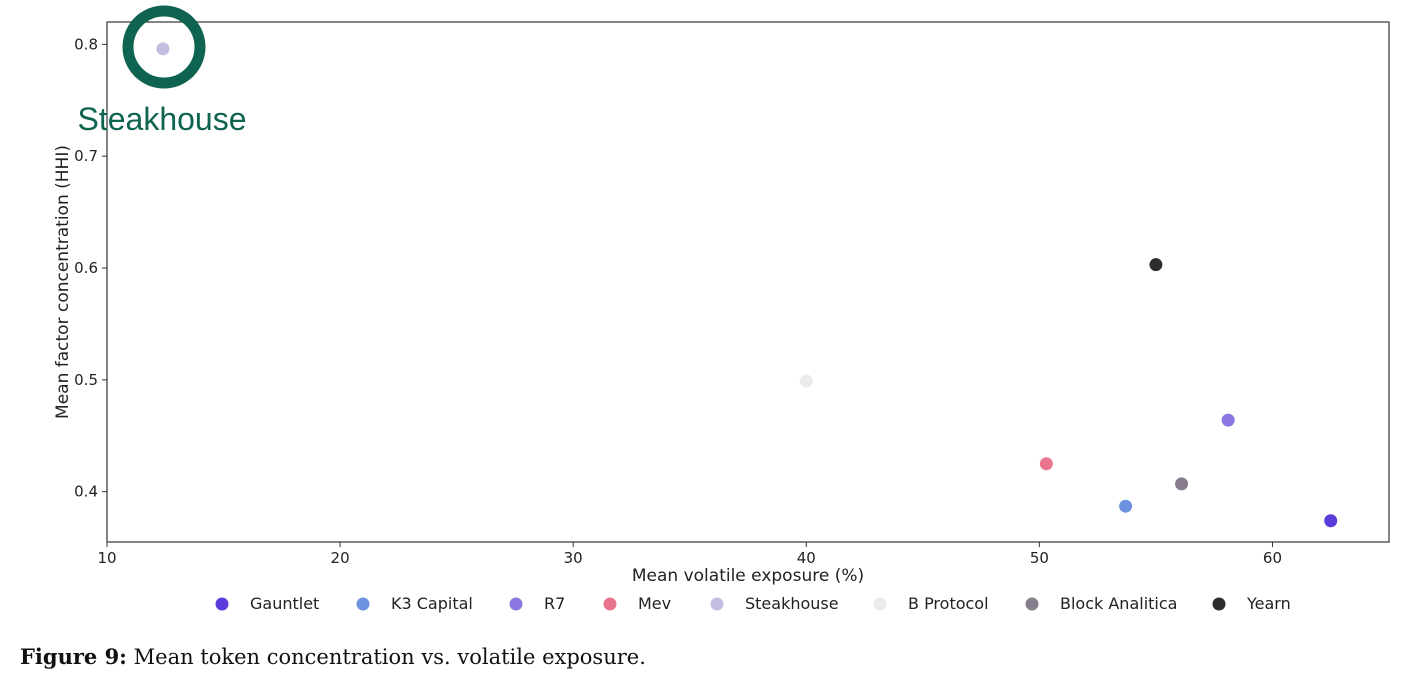  What do you see at coordinates (1182, 484) in the screenshot?
I see `point-block-analitica` at bounding box center [1182, 484].